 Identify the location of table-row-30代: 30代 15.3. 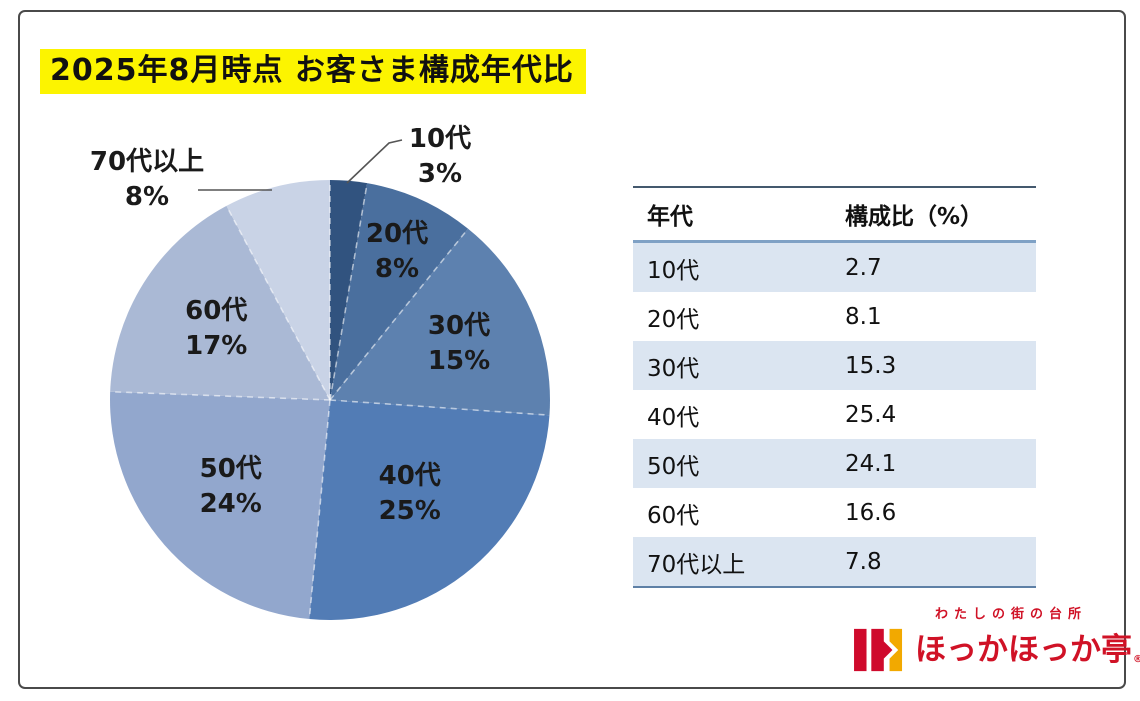
(834, 365).